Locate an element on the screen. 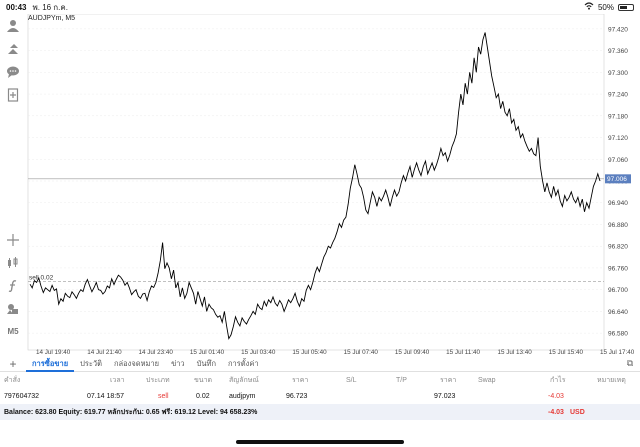 The width and height of the screenshot is (640, 447). y-tick-label: 97.420 is located at coordinates (618, 29).